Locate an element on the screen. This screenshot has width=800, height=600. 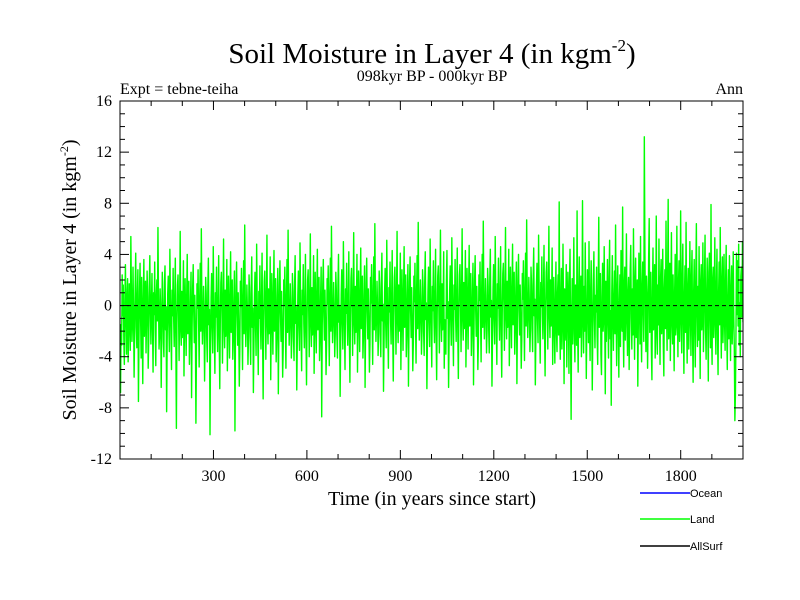
season-label: Ann is located at coordinates (729, 89).